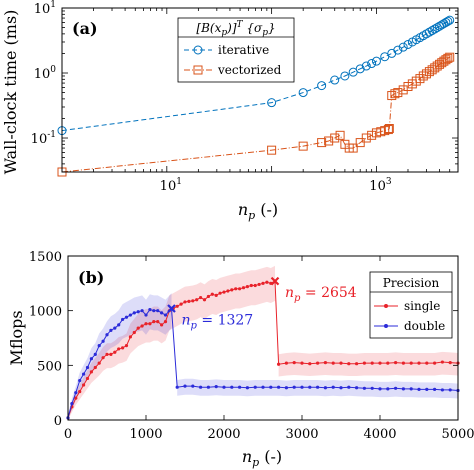  Describe the element at coordinates (236, 50) in the screenshot. I see `panel-a-legend: [B(xp)]T {σp} iterative vectorized` at that location.